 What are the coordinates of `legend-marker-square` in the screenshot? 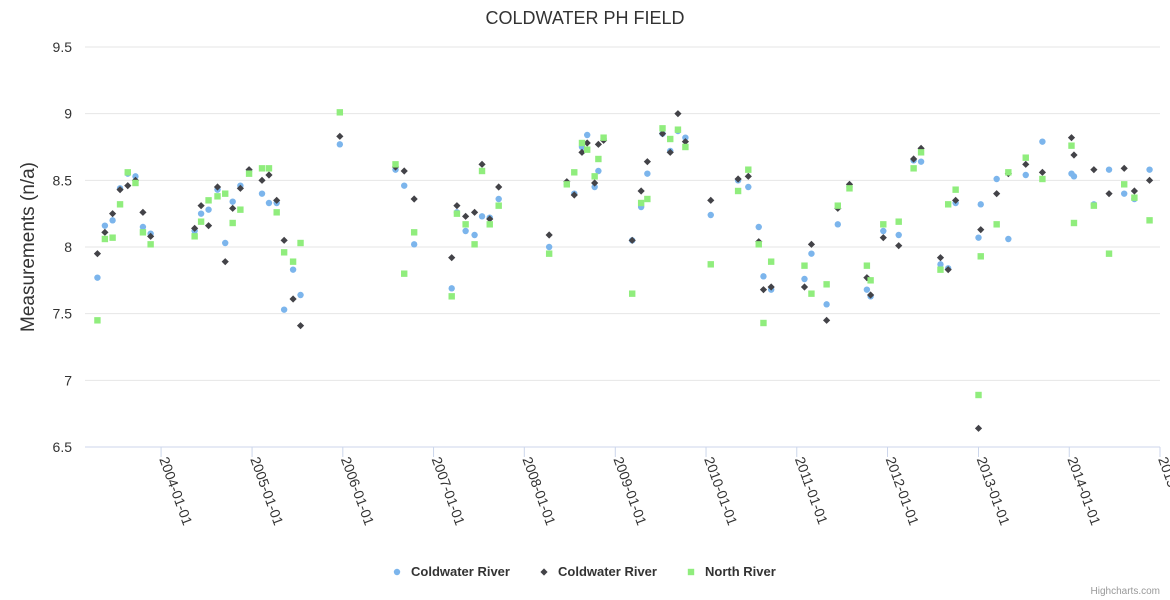 It's located at (691, 572).